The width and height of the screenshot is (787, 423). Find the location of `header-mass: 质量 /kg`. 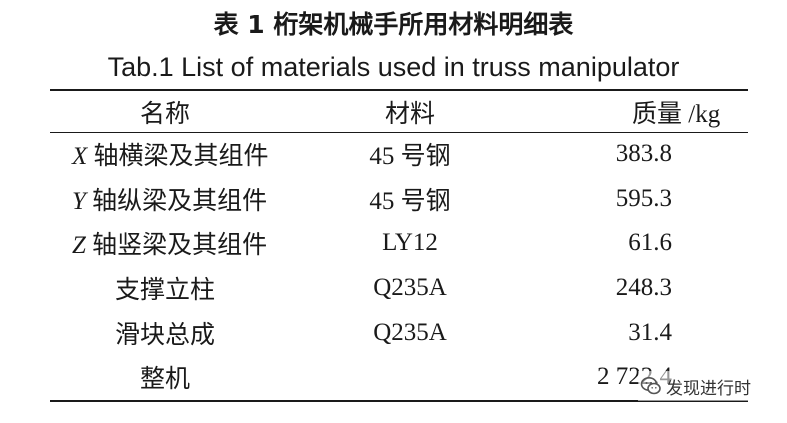

header-mass: 质量 /kg is located at coordinates (676, 114).